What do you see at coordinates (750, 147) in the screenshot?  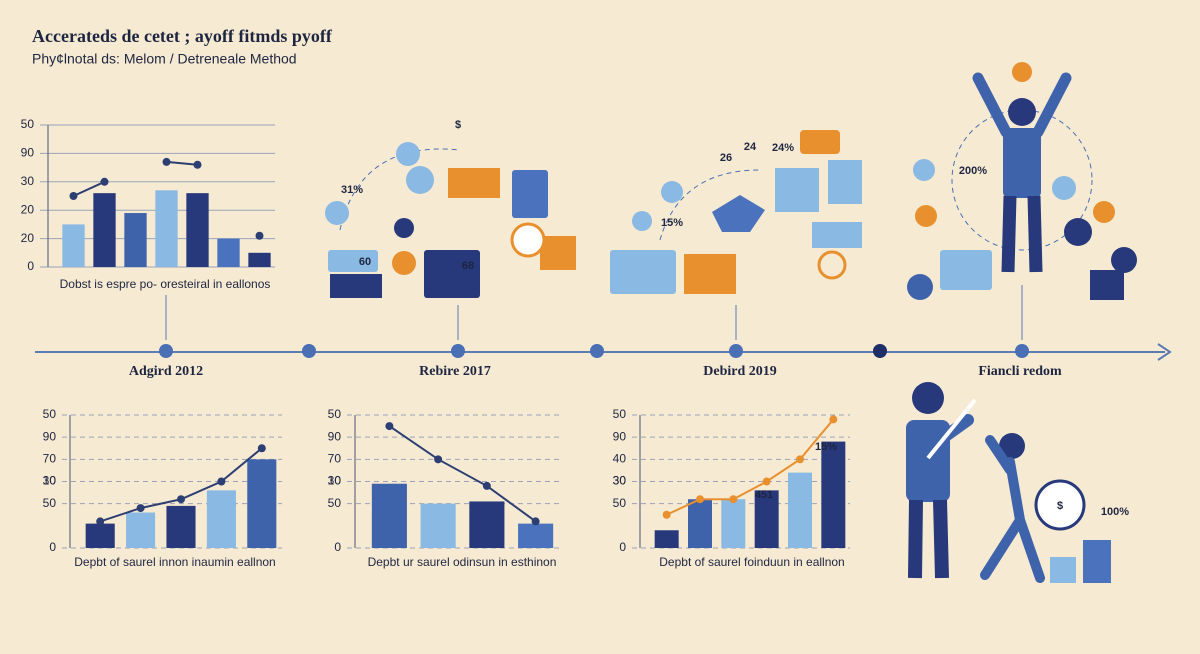 I see `icon-label: 24` at bounding box center [750, 147].